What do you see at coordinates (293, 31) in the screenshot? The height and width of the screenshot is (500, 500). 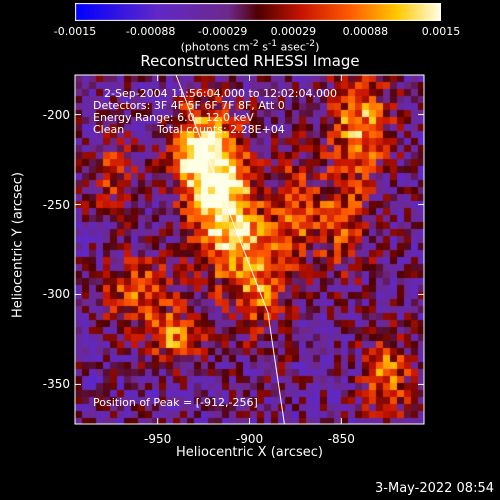 I see `colorbar-tick-label: 0.00029` at bounding box center [293, 31].